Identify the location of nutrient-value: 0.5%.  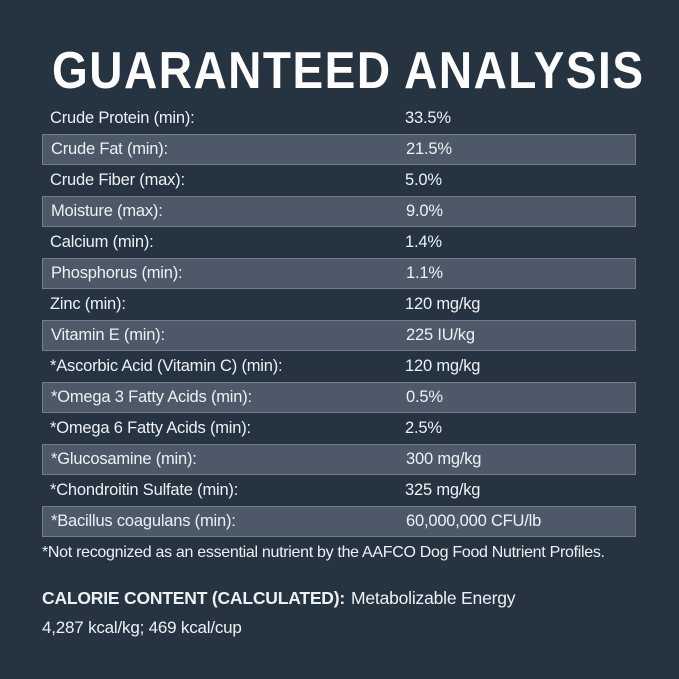
(424, 397).